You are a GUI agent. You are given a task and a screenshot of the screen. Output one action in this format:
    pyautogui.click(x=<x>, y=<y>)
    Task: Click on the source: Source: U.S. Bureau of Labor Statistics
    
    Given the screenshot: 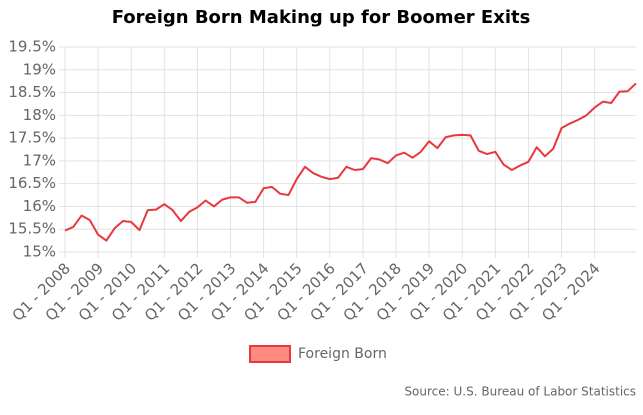 What is the action you would take?
    pyautogui.click(x=520, y=392)
    